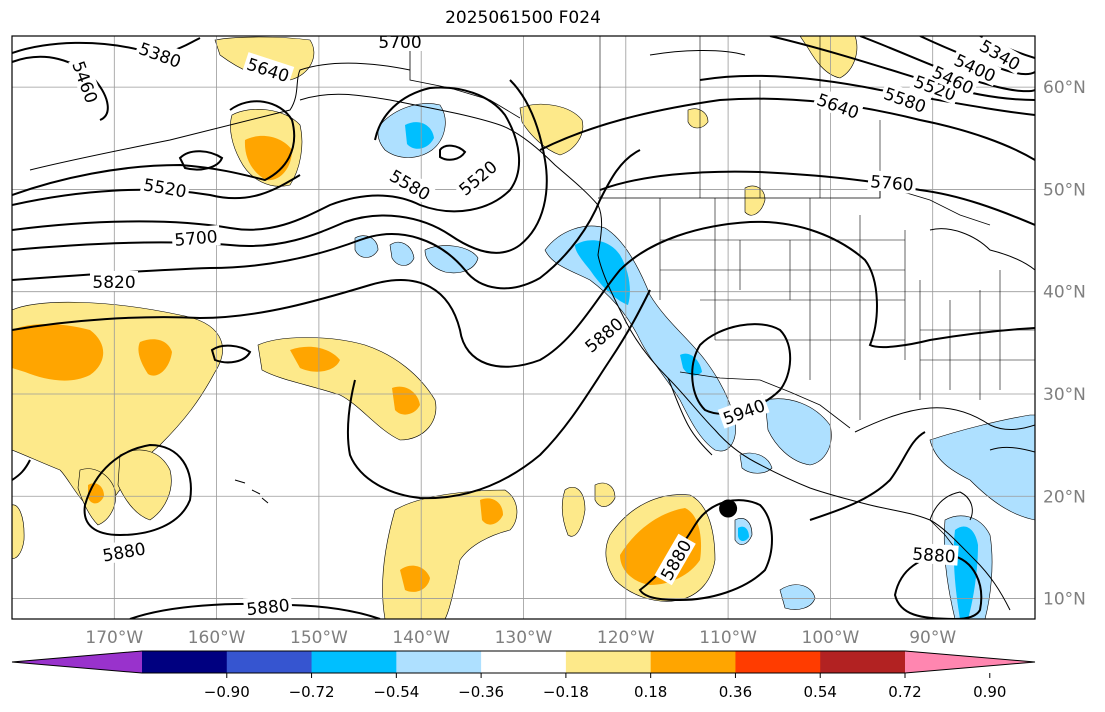 This screenshot has height=712, width=1105. Describe the element at coordinates (820, 692) in the screenshot. I see `colorbar-tick-label: 0.54` at that location.